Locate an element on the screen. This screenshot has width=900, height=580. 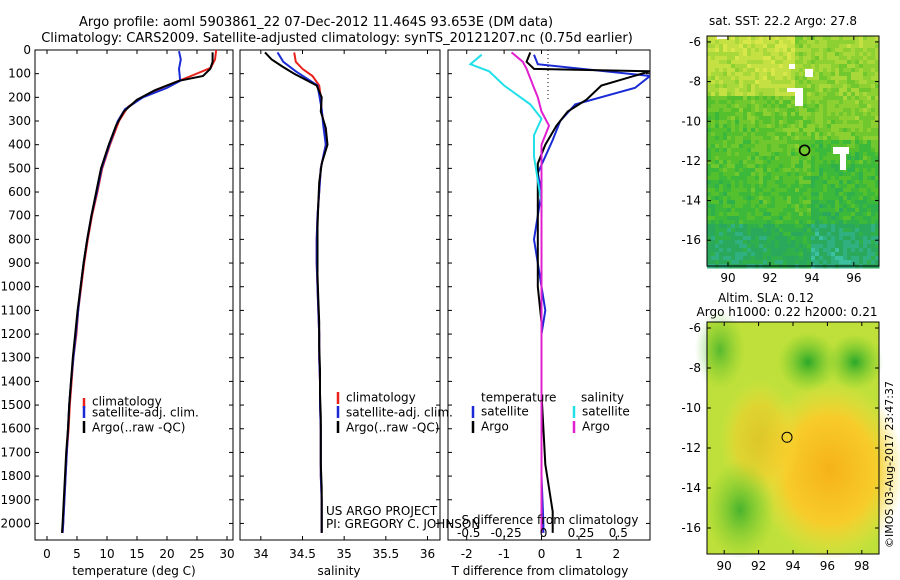
sal-legend-label-climatology: climatology is located at coordinates (381, 398).